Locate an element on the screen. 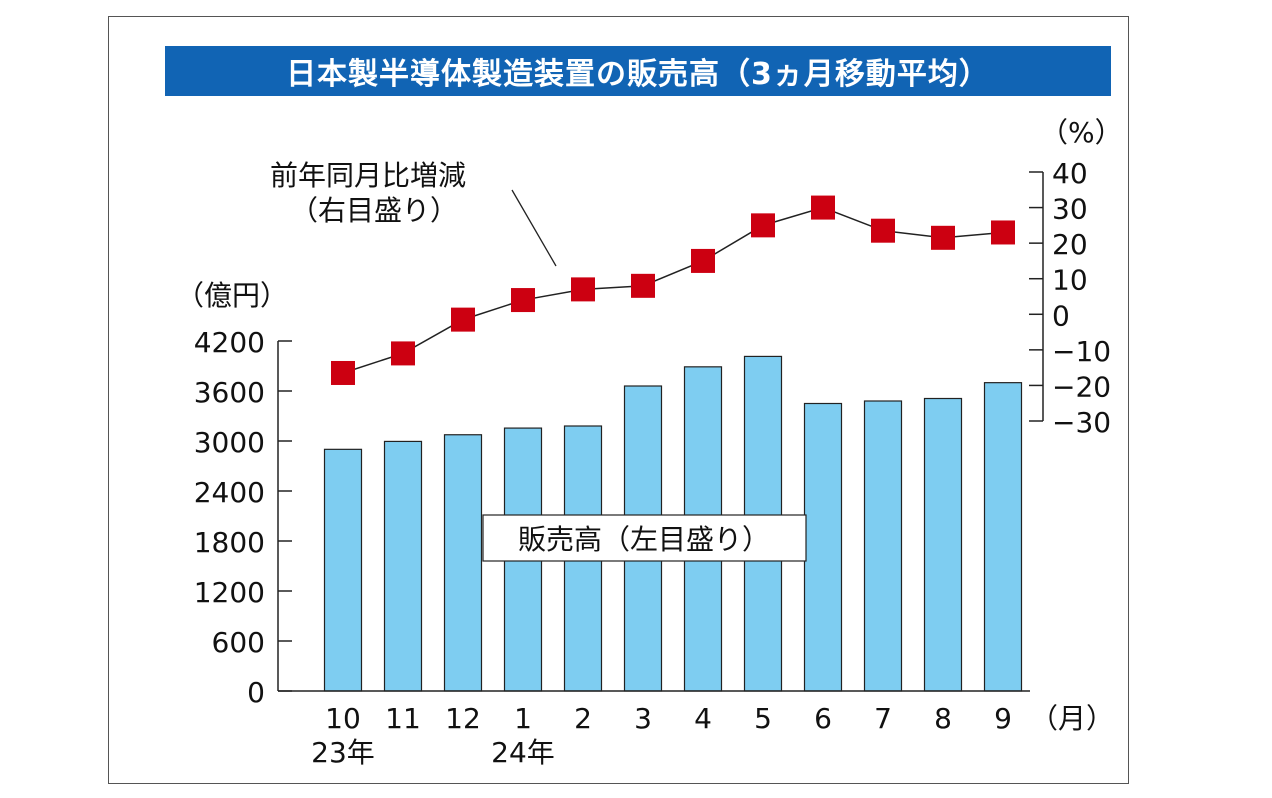 This screenshot has height=798, width=1272. x-tick-label: 3 is located at coordinates (643, 718).